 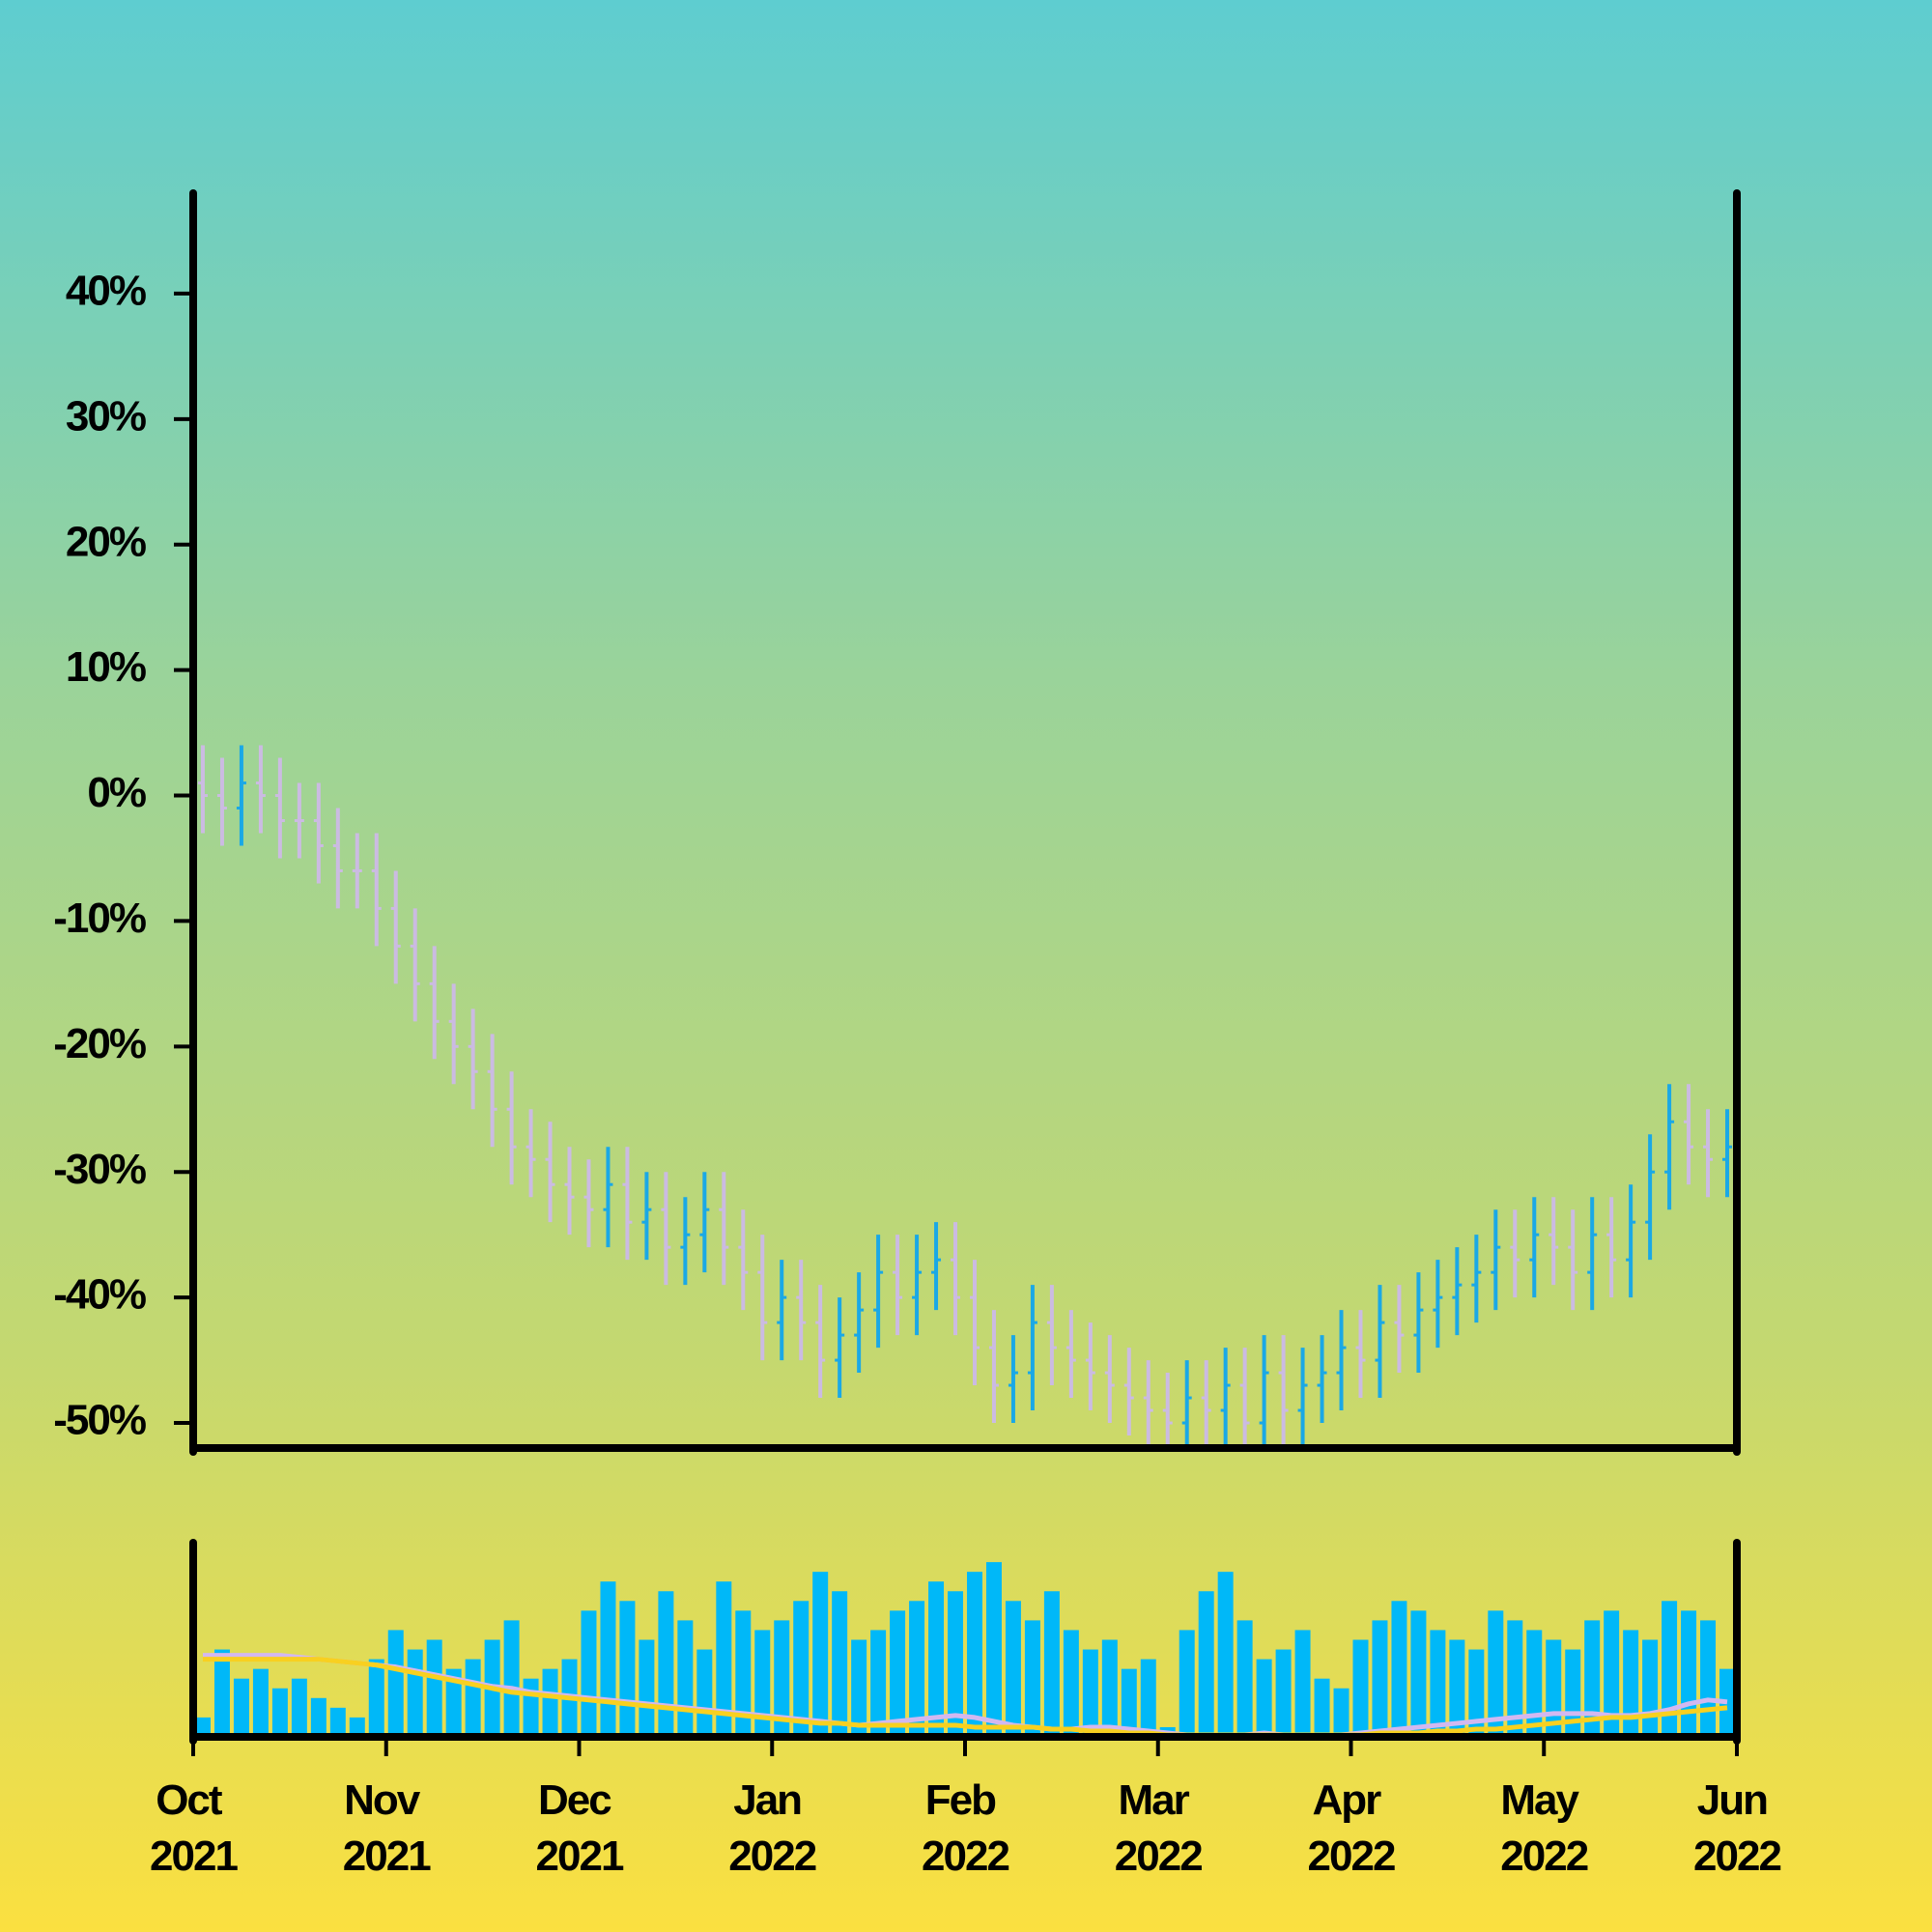 What do you see at coordinates (965, 1828) in the screenshot?
I see `x-tick-label: Feb 2022` at bounding box center [965, 1828].